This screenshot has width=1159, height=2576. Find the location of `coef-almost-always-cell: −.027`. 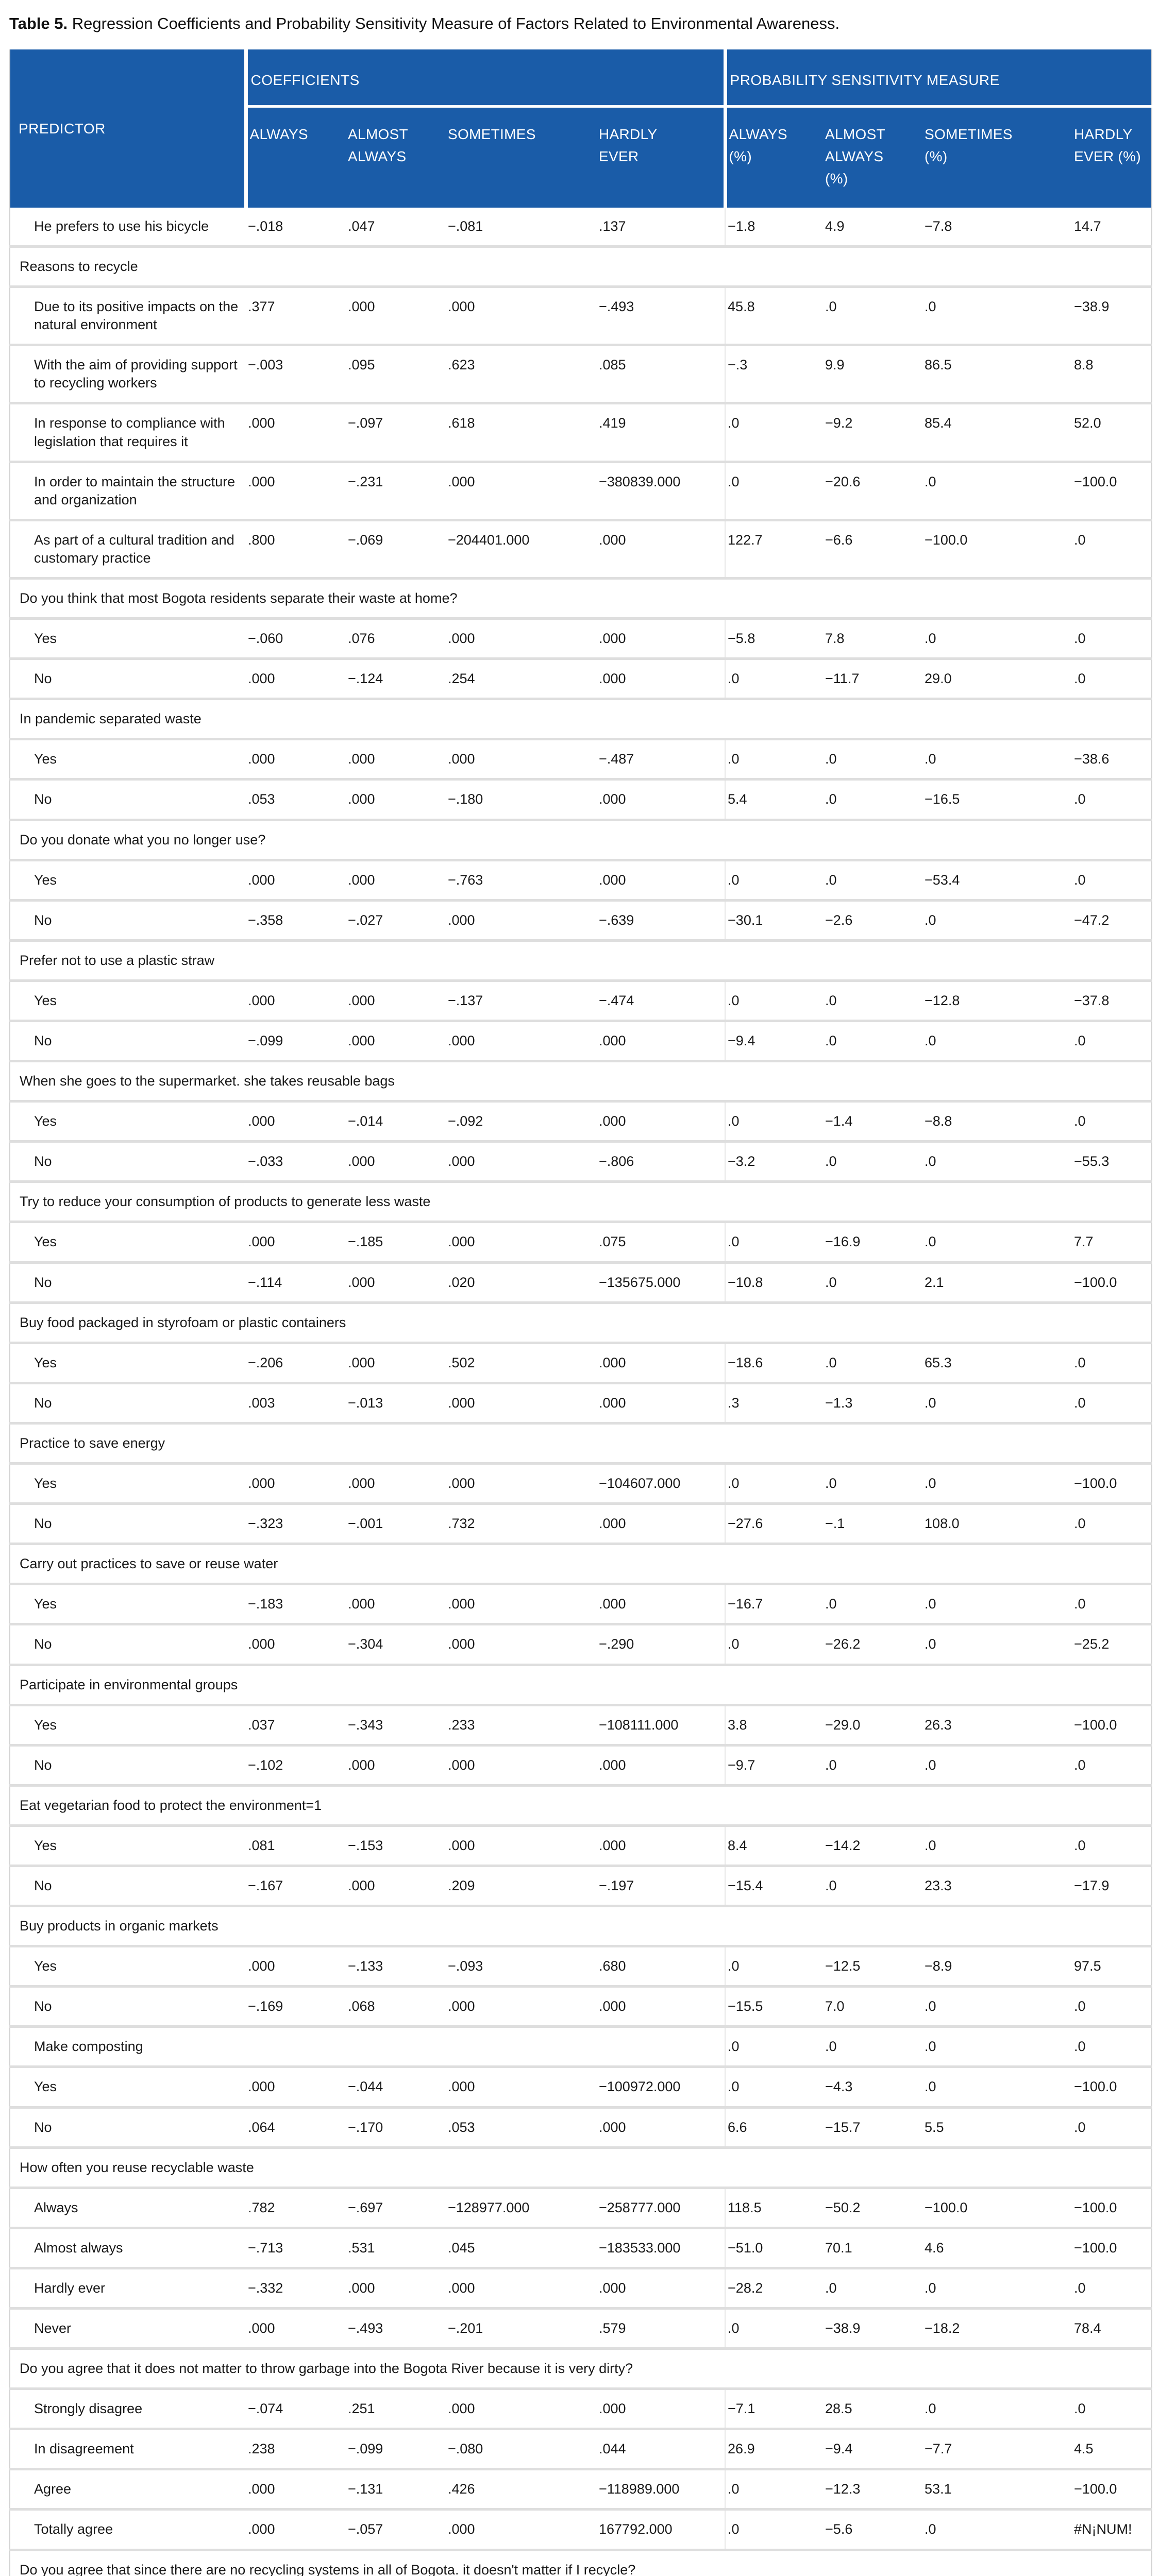

coef-almost-always-cell: −.027 is located at coordinates (396, 921).